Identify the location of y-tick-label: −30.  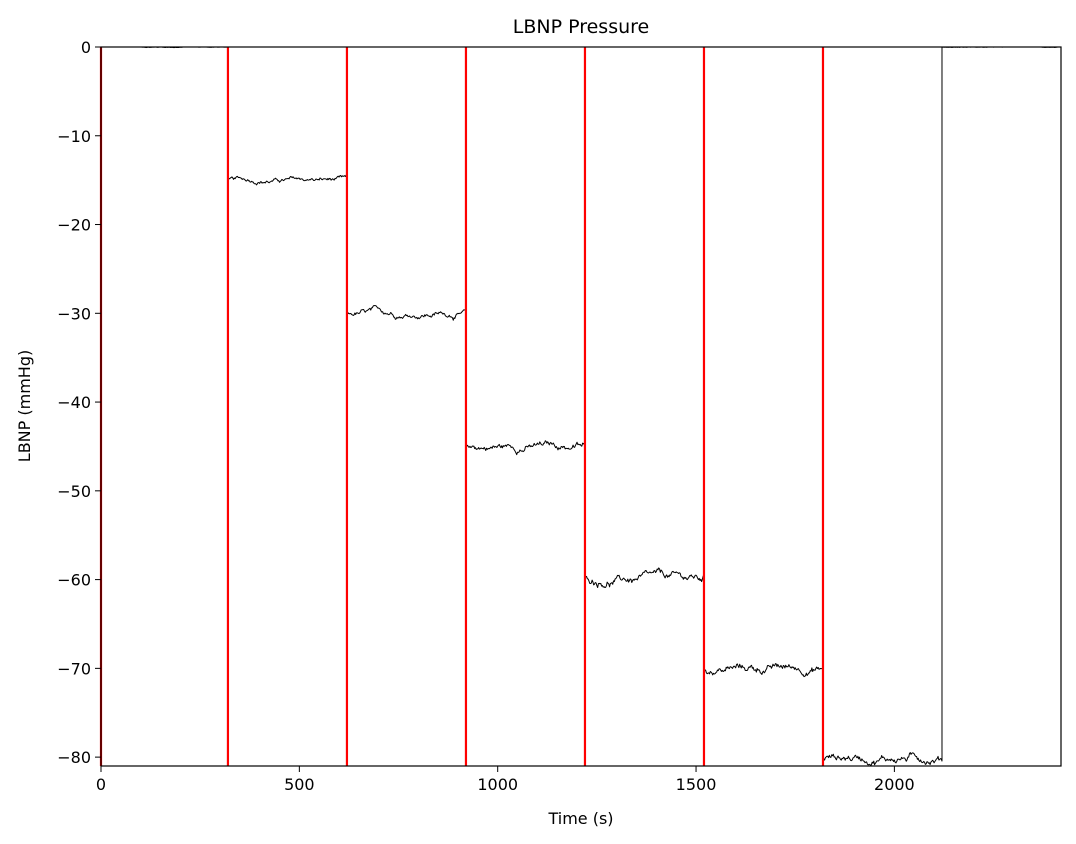
(74, 313).